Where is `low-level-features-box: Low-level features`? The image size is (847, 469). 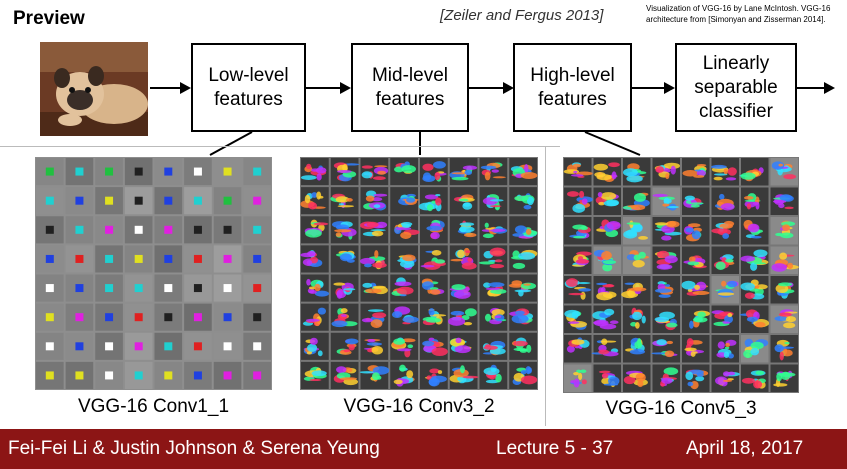
low-level-features-box: Low-level features is located at coordinates (248, 87).